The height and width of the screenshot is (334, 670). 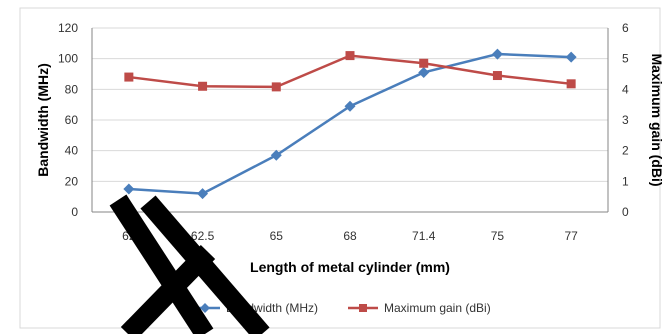 I want to click on x-tick-label: 65, so click(x=277, y=236).